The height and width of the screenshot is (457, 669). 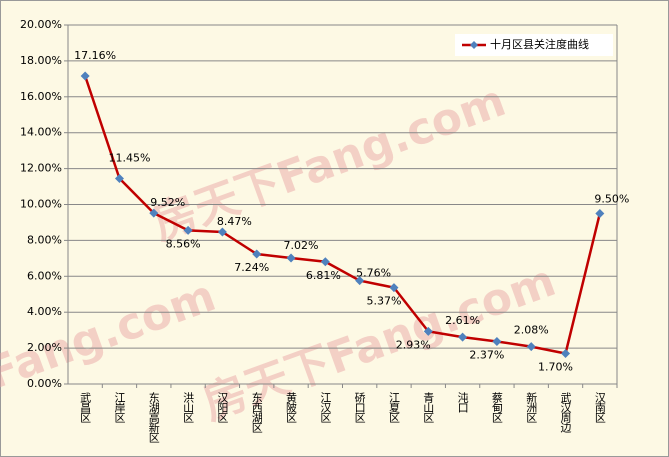 What do you see at coordinates (565, 412) in the screenshot?
I see `x-tick-label: 武汉周边` at bounding box center [565, 412].